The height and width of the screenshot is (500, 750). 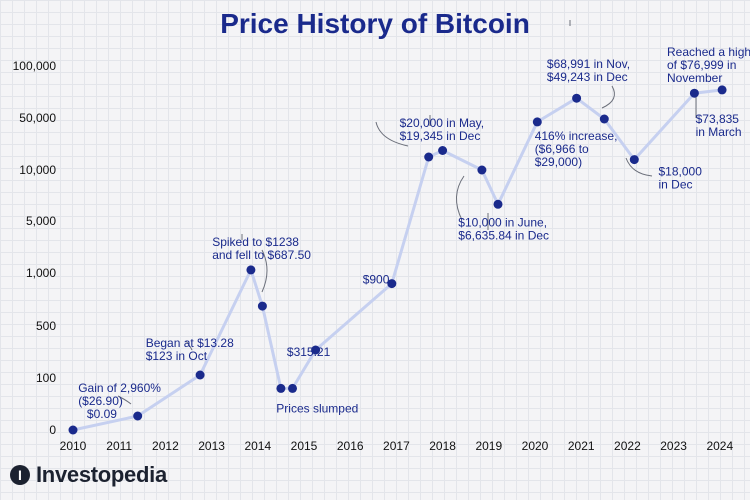 I want to click on annotation-label: $68,991 in Nov, $49,243 in Dec, so click(x=588, y=70).